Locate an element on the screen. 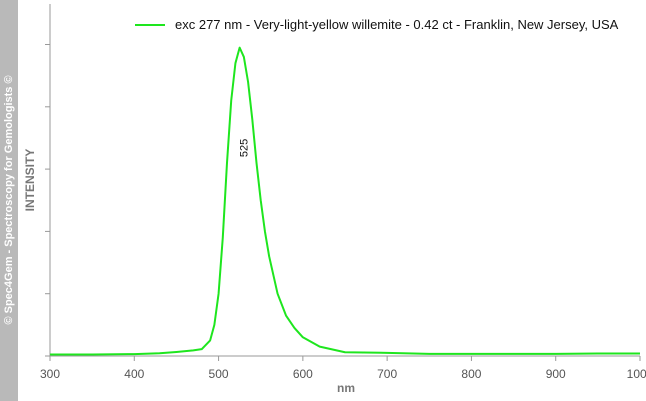 The image size is (646, 401). x-tick-label: 400 is located at coordinates (134, 374).